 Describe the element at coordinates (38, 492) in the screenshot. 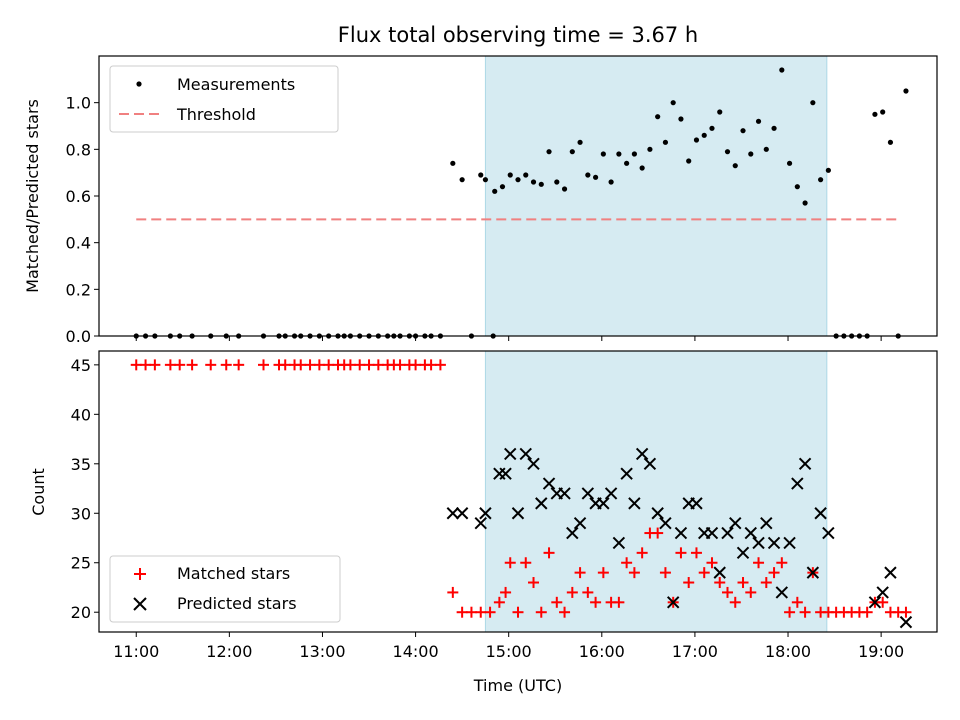

I see `bottom-y-axis-label: Count` at that location.